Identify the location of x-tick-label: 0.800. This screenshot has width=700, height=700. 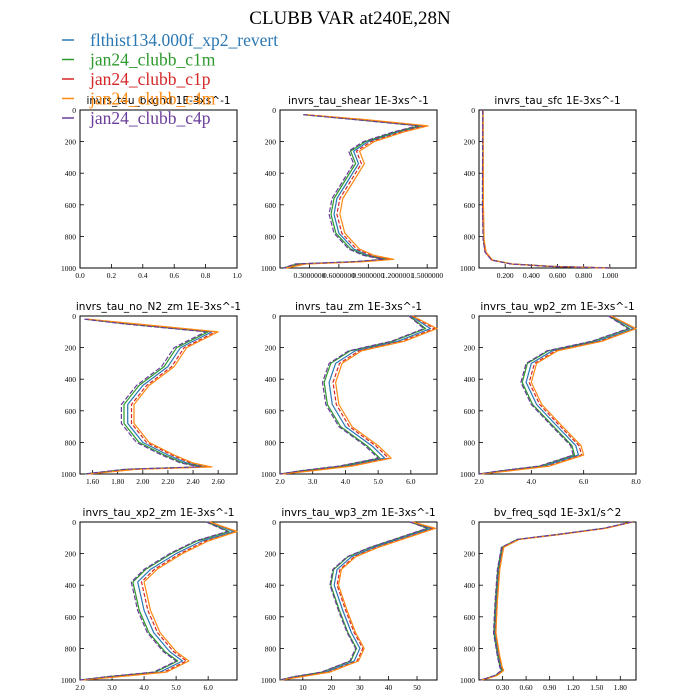
(583, 275).